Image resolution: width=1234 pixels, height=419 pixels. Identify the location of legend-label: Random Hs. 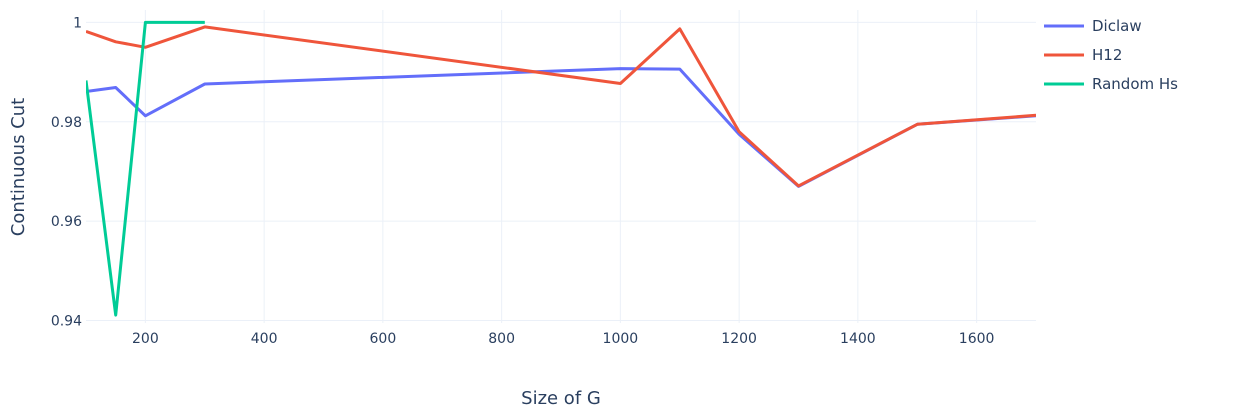
(1135, 84).